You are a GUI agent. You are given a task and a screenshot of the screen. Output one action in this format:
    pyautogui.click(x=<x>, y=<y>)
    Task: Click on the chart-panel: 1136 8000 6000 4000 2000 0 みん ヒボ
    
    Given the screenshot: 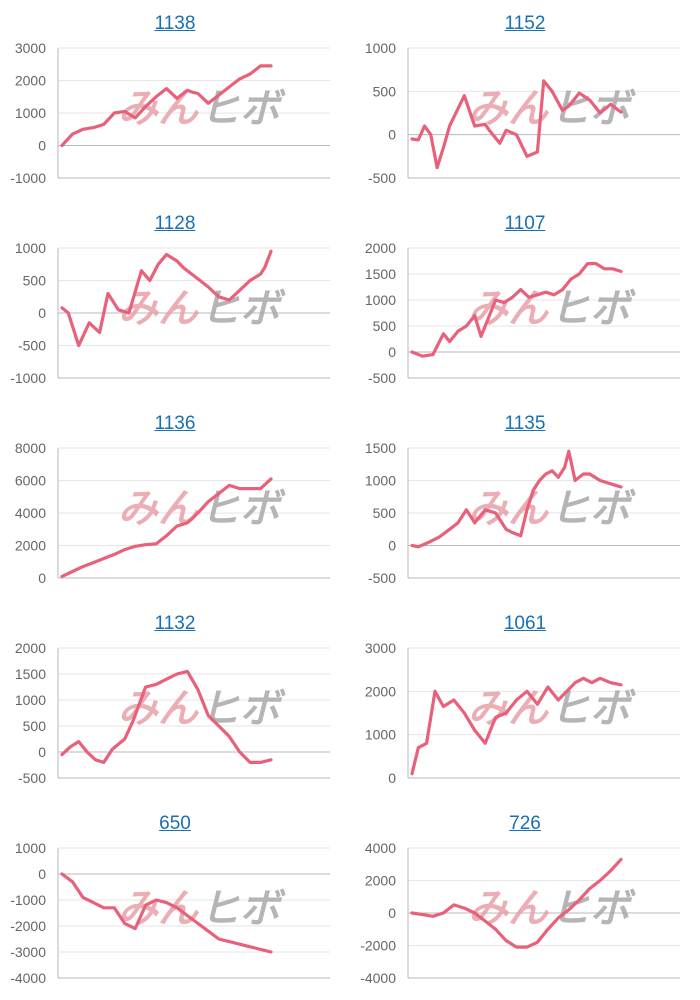 What is the action you would take?
    pyautogui.click(x=175, y=500)
    